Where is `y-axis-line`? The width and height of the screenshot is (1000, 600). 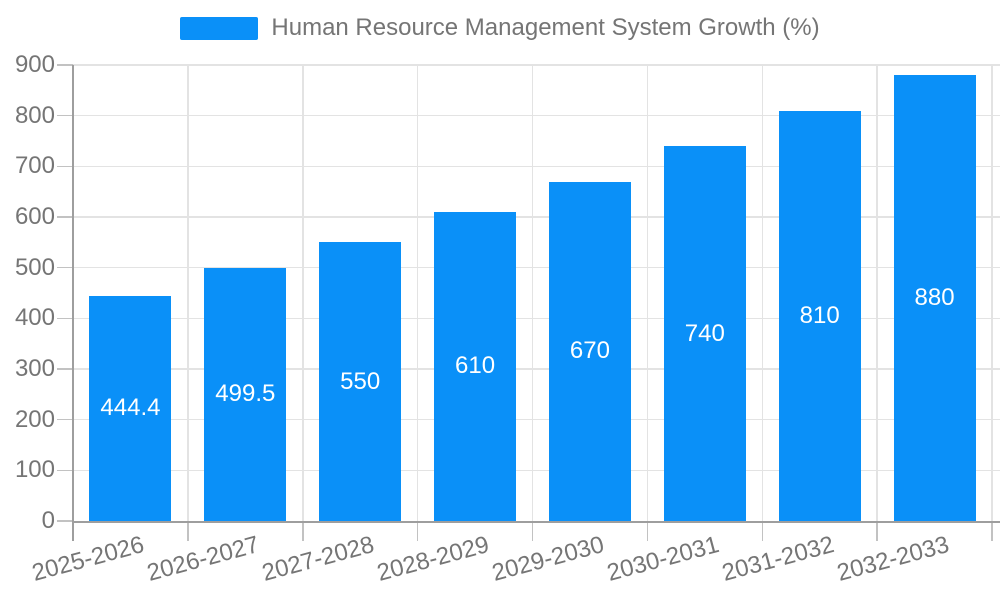 y-axis-line is located at coordinates (73, 303).